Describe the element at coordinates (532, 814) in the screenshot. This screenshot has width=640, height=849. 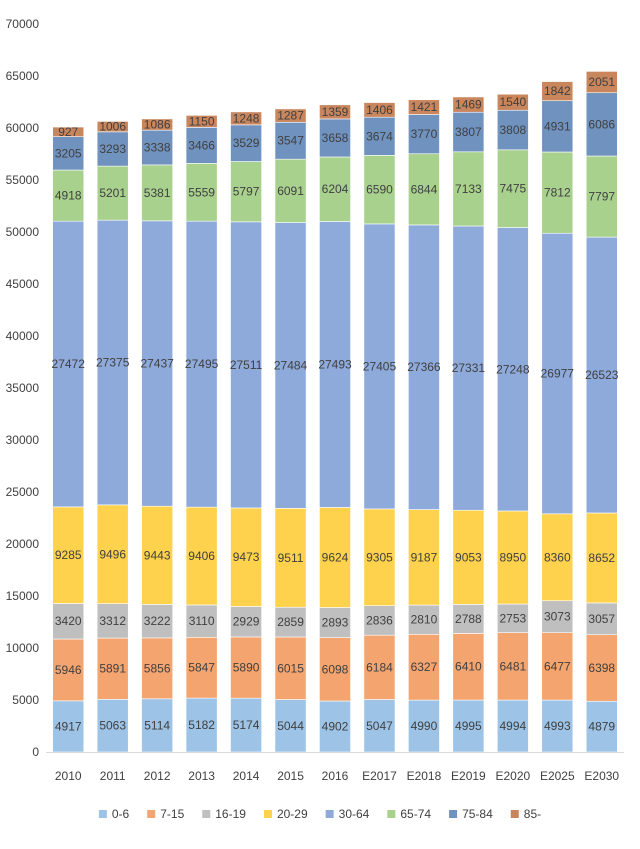
I see `legend-label: 85-` at that location.